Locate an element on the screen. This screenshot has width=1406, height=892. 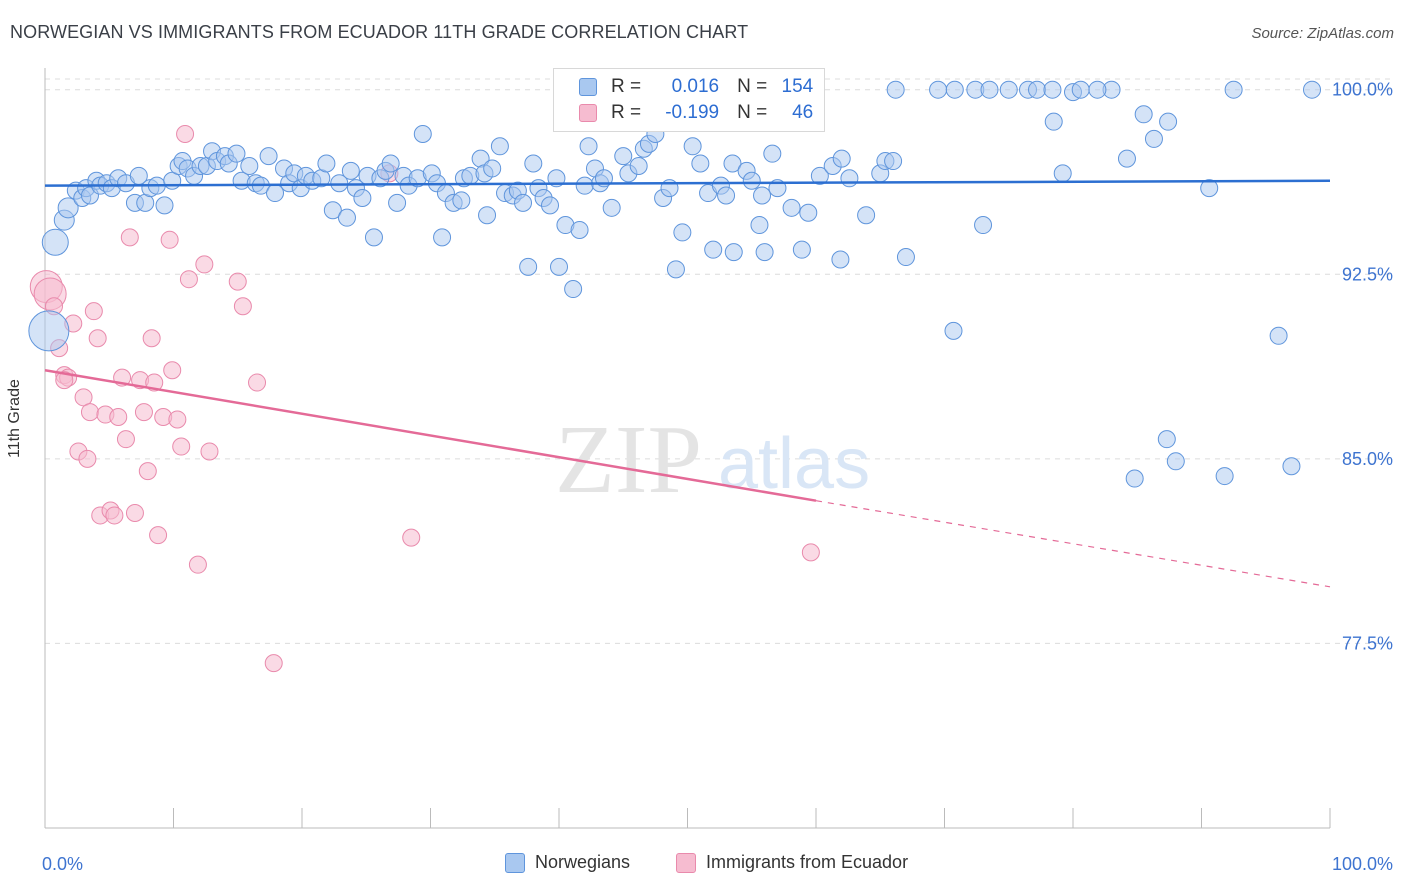
legend: R = 0.016 N = 154 R = -0.199 N = 46 is located at coordinates (689, 100).